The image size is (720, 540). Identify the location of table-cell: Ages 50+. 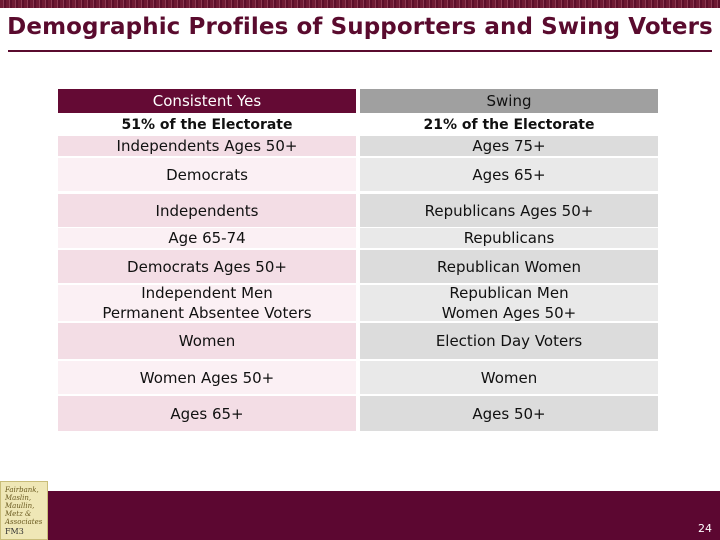
(509, 413).